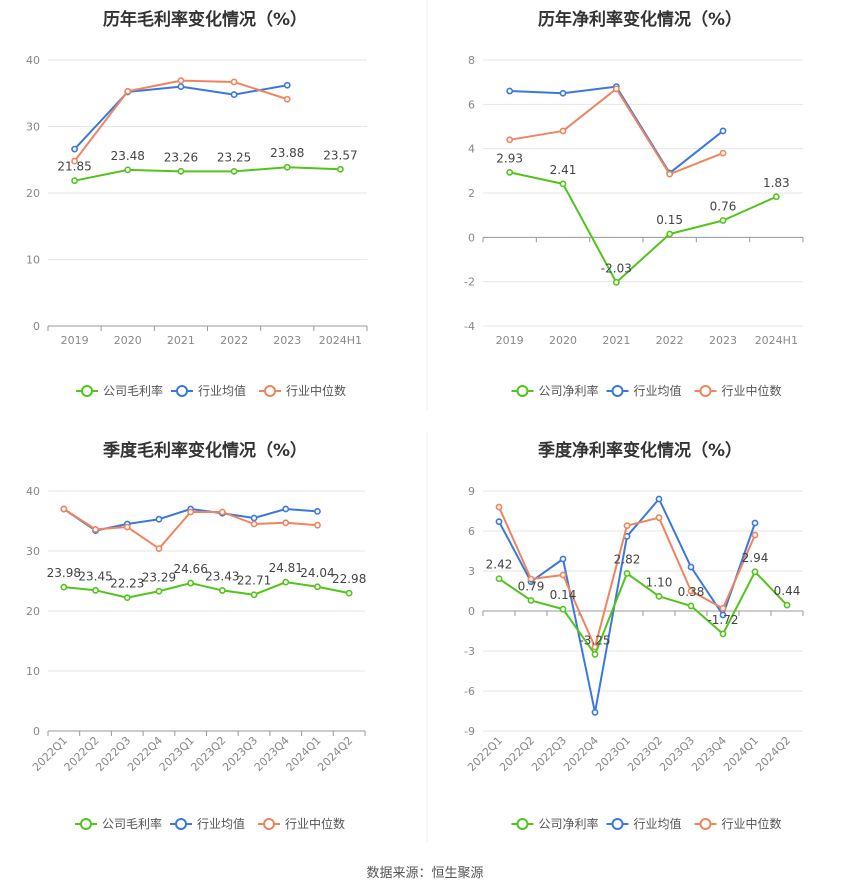  What do you see at coordinates (471, 571) in the screenshot?
I see `y-tick-label: 3` at bounding box center [471, 571].